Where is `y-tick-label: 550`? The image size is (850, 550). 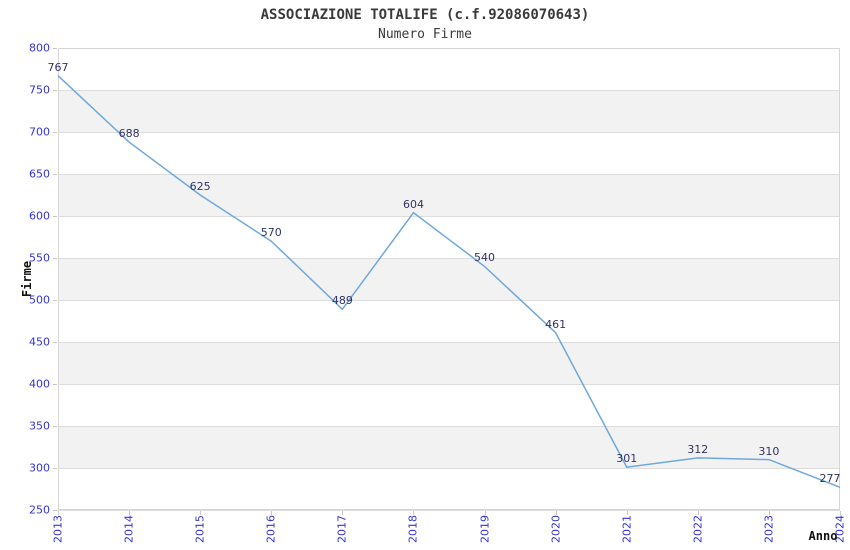 y-tick-label: 550 is located at coordinates (39, 258).